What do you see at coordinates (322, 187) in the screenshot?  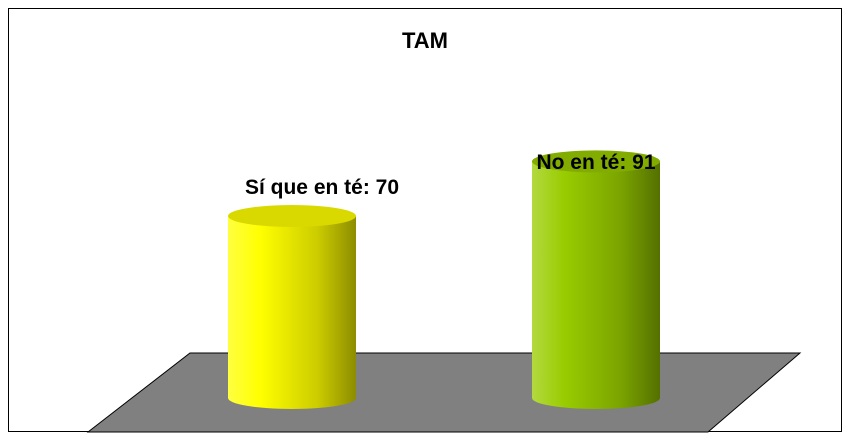 I see `data-label: Sí que en té: 70` at bounding box center [322, 187].